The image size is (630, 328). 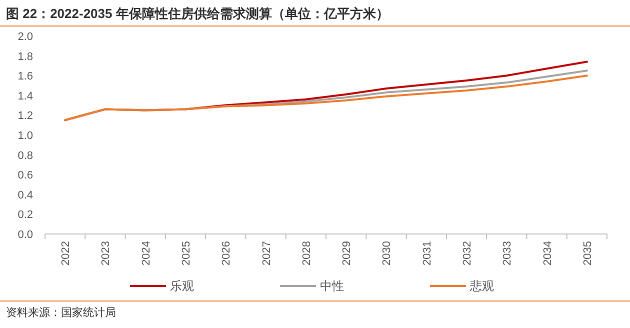 I want to click on legend-label: 中性, so click(x=332, y=286).